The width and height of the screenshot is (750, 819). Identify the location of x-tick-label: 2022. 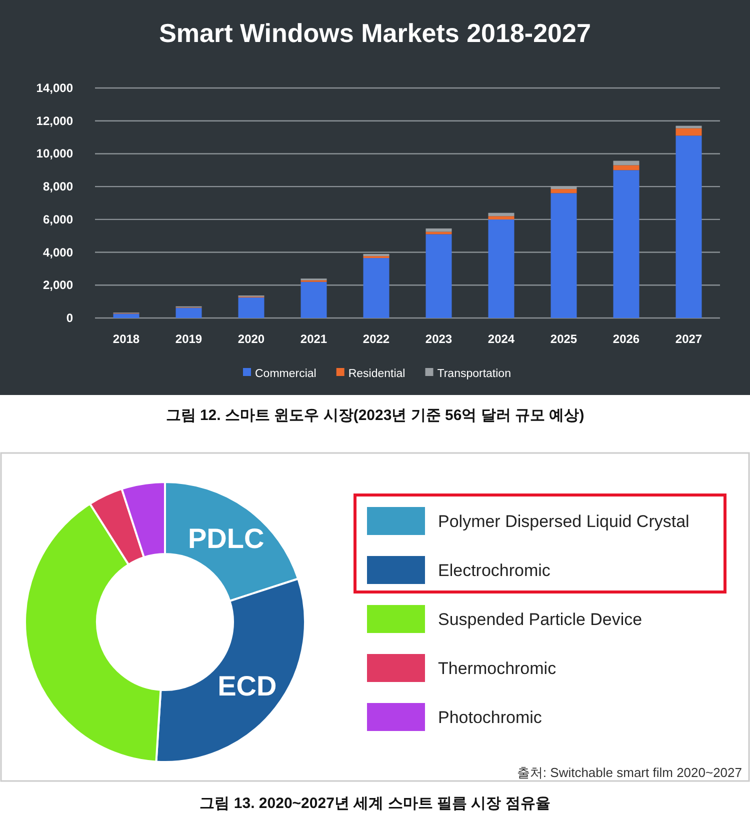
(376, 339).